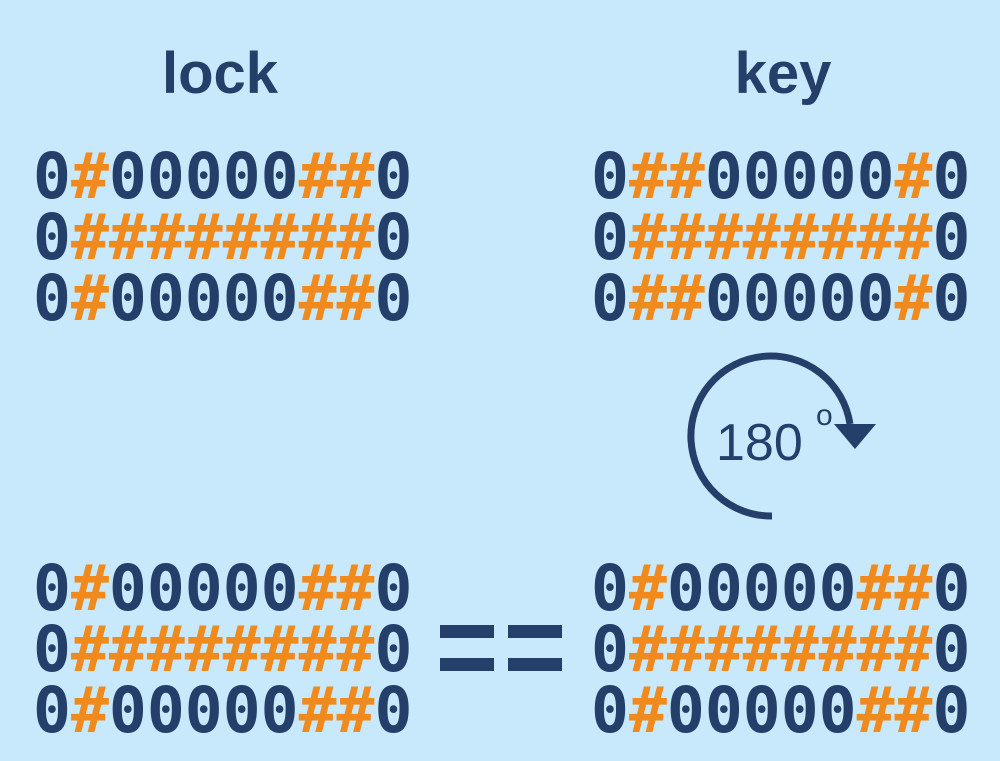 Image resolution: width=1000 pixels, height=761 pixels. I want to click on rotate-arrow-icon, so click(781, 436).